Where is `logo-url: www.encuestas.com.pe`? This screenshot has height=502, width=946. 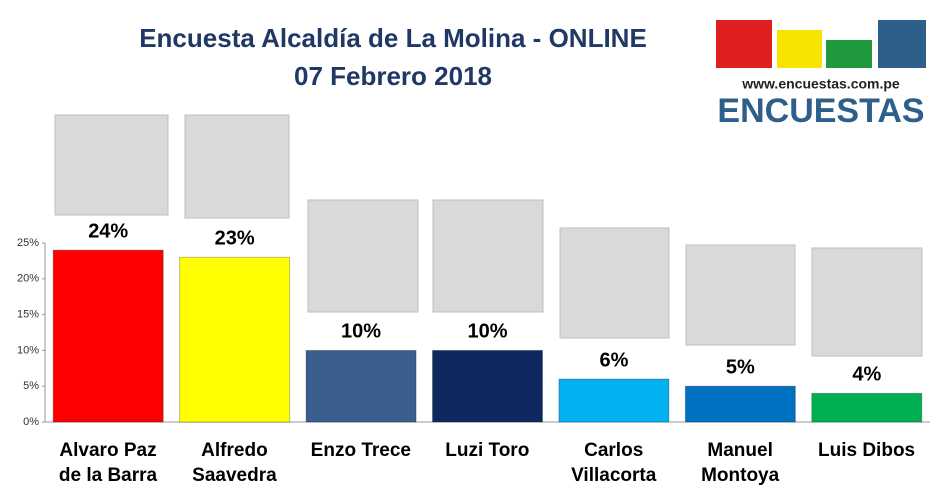
logo-url: www.encuestas.com.pe is located at coordinates (820, 84).